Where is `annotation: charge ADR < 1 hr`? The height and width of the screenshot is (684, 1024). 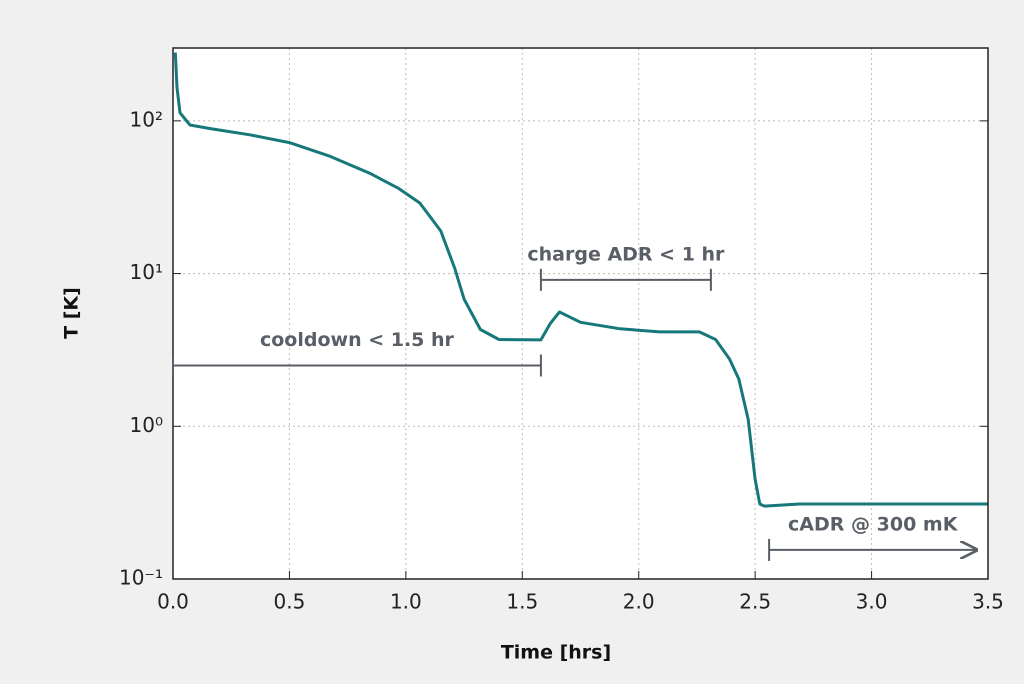 annotation: charge ADR < 1 hr is located at coordinates (626, 254).